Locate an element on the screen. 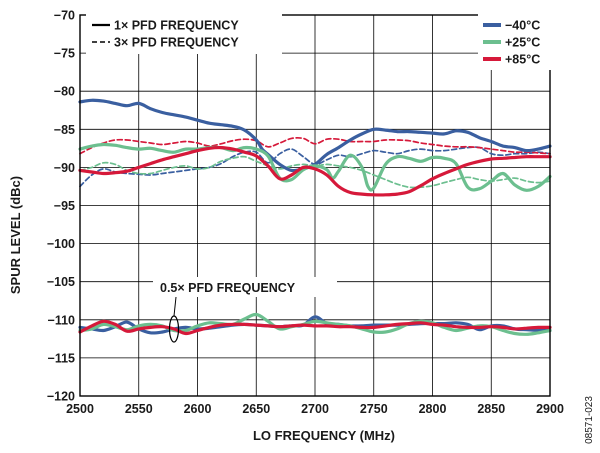 The image size is (600, 453). x-tick-label: 2900 is located at coordinates (550, 409).